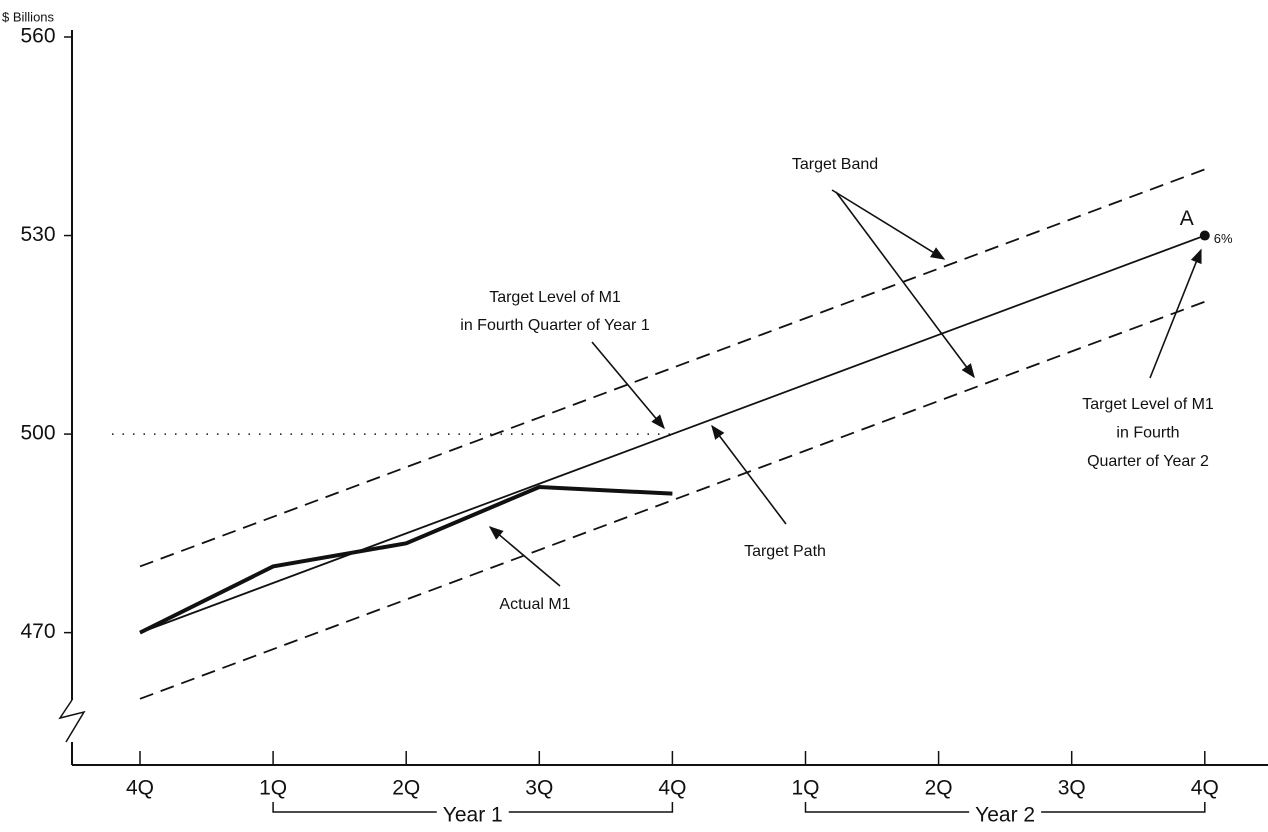 The image size is (1268, 832). I want to click on annotation: Target Band, so click(835, 164).